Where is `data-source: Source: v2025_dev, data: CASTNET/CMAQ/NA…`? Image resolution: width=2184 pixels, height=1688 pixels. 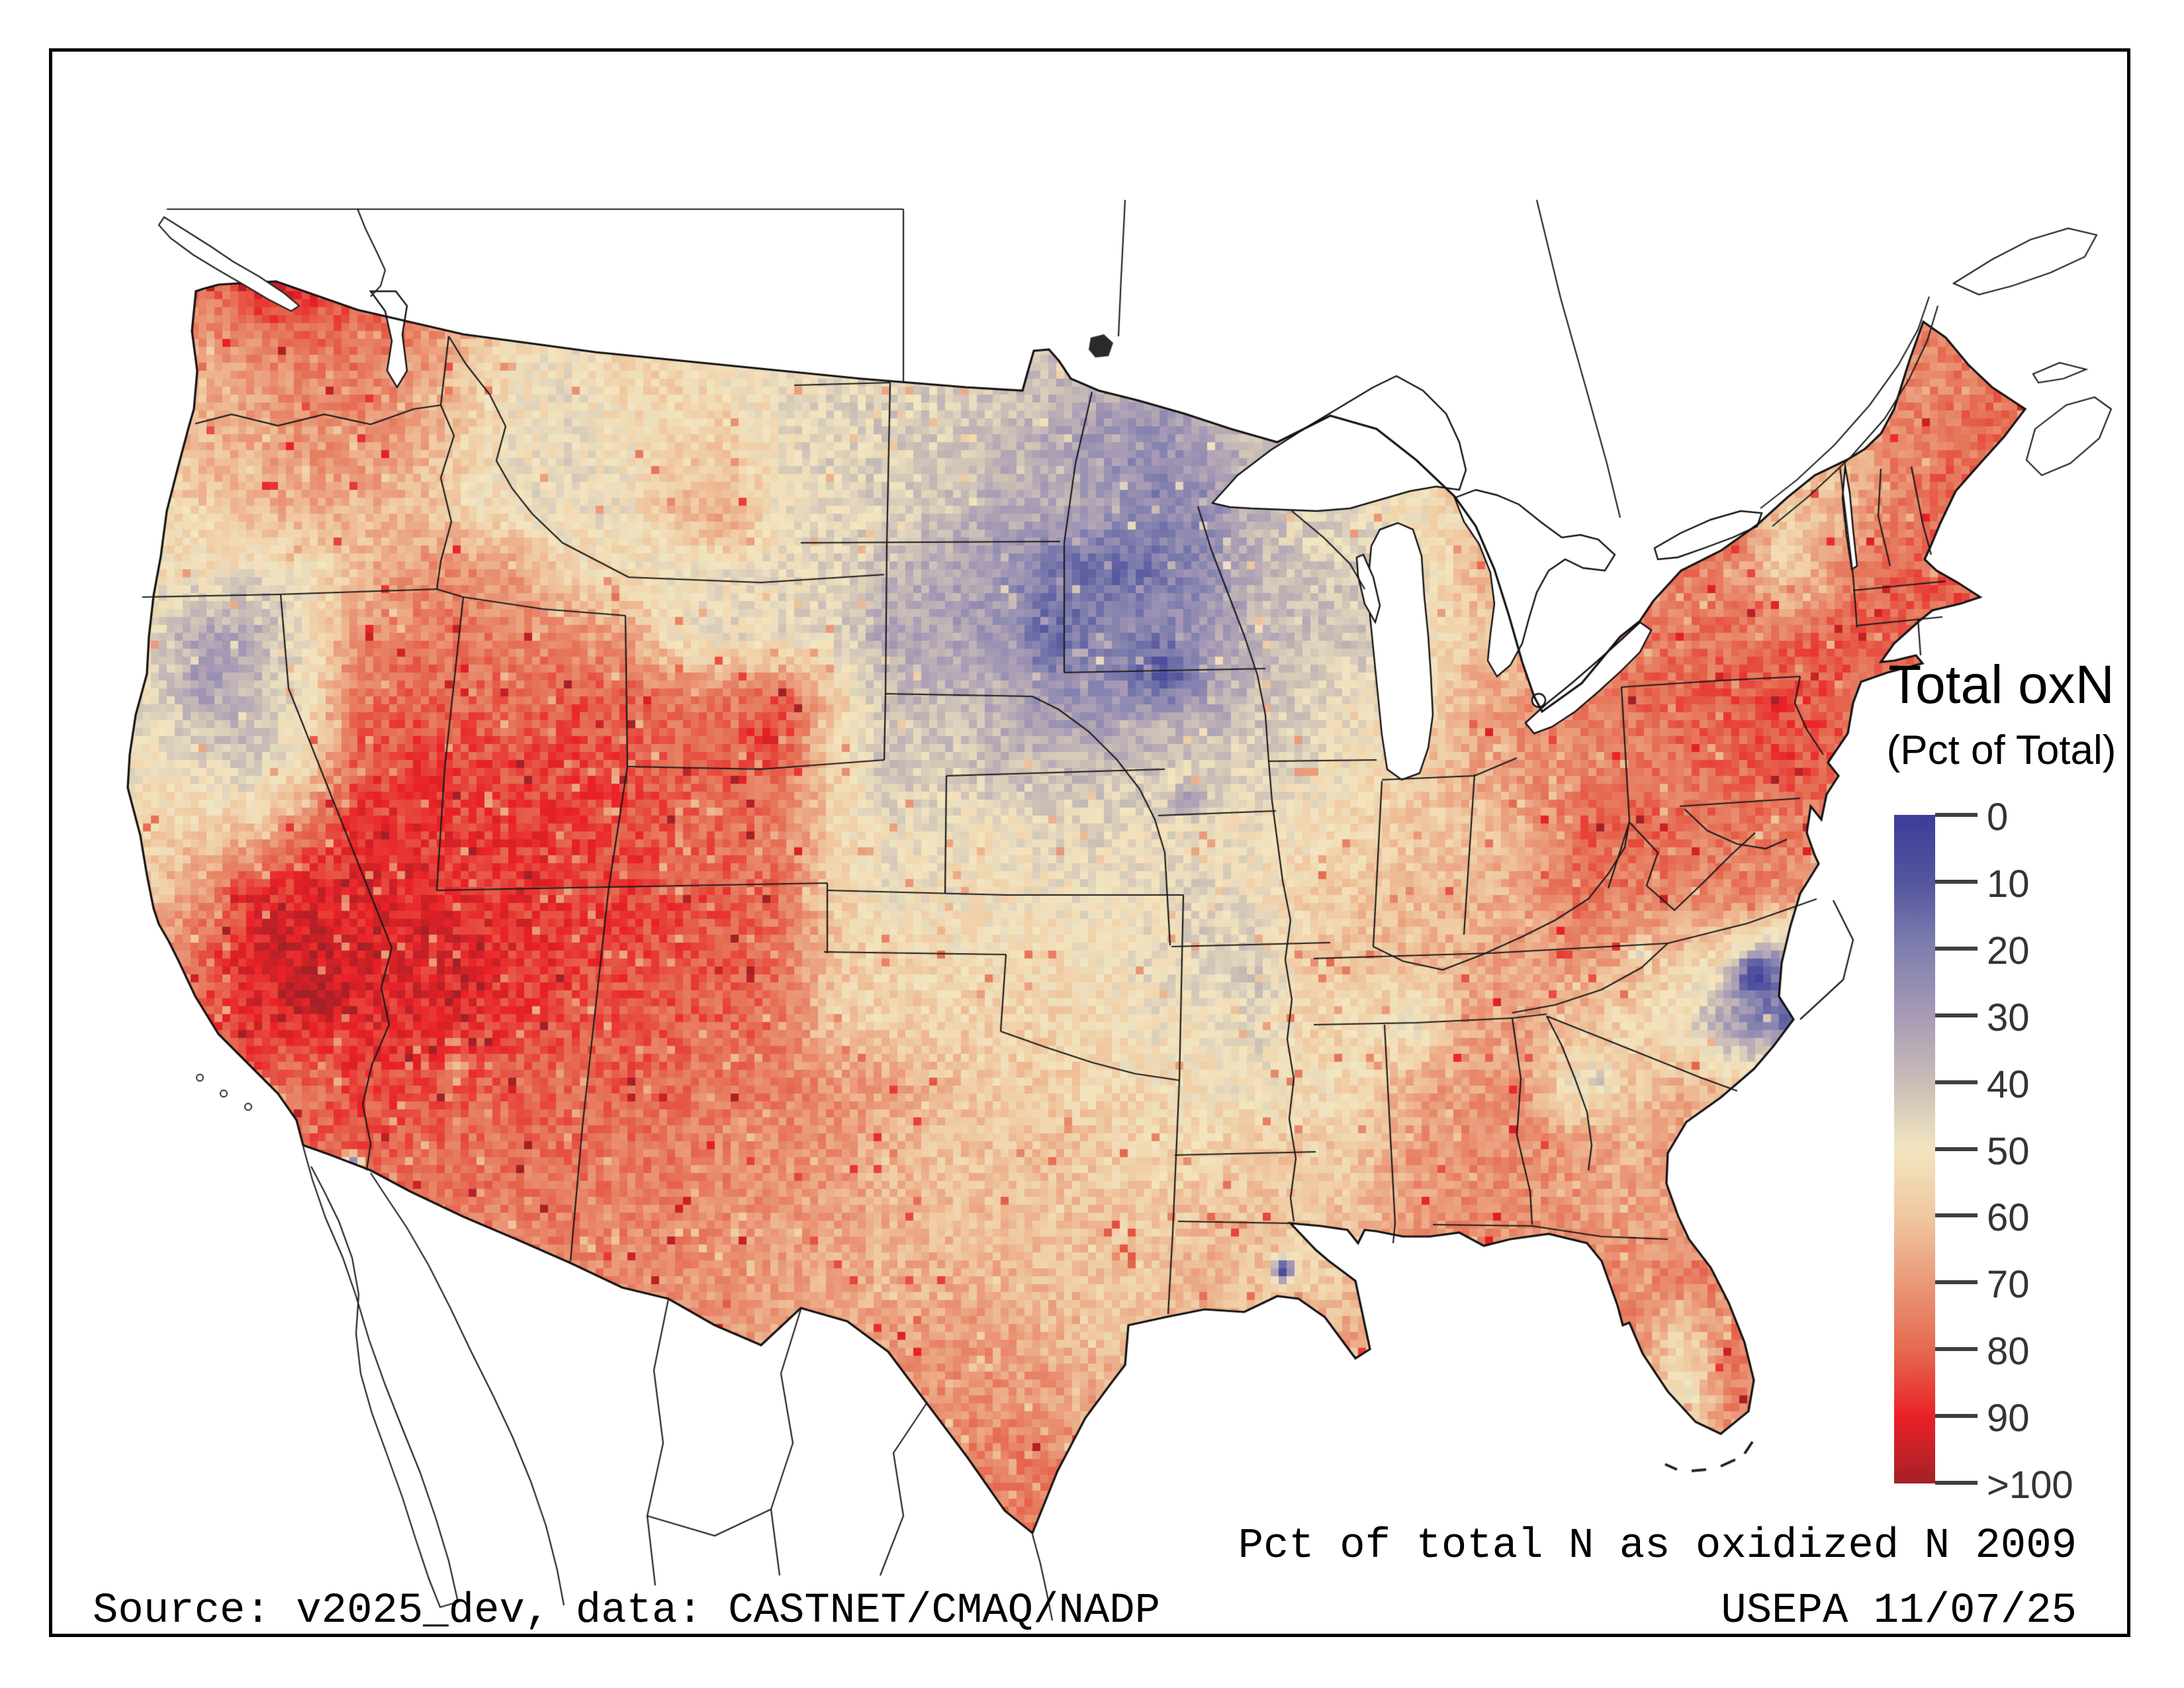
data-source: Source: v2025_dev, data: CASTNET/CMAQ/NA… is located at coordinates (627, 1611).